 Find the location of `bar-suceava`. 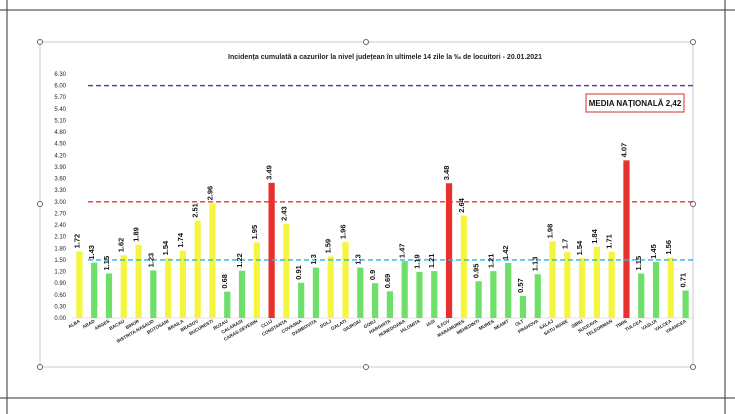

bar-suceava is located at coordinates (596, 282).